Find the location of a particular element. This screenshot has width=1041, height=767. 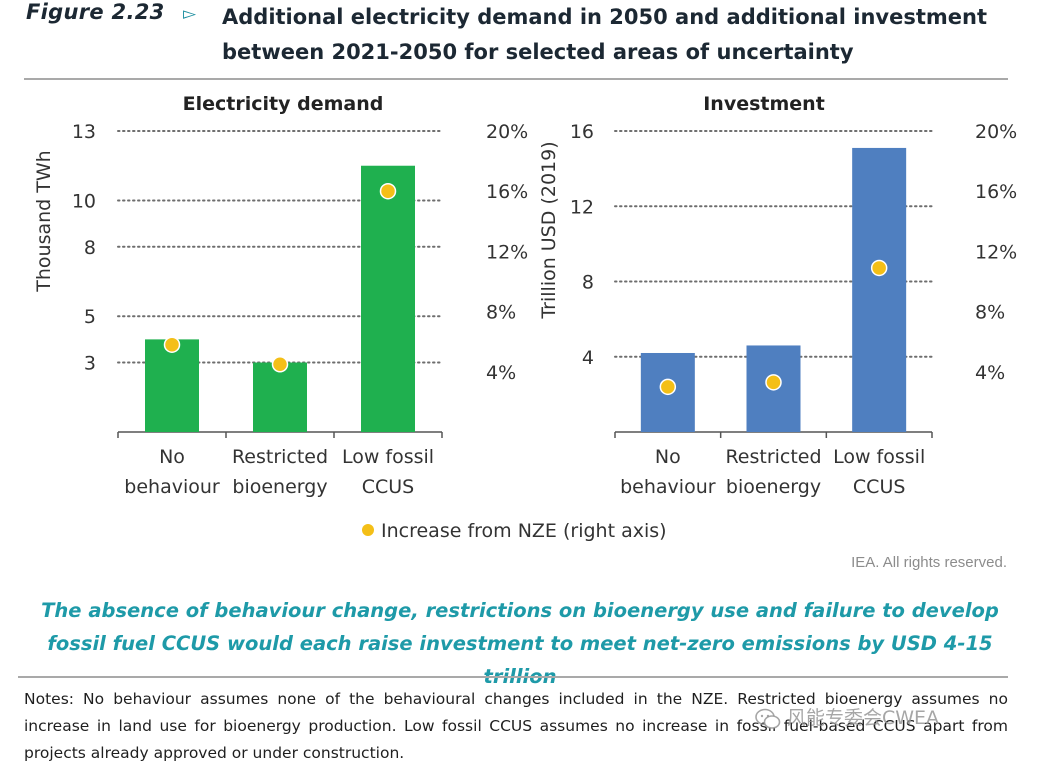

watermark-text: 风能专委会CWEA is located at coordinates (863, 718).